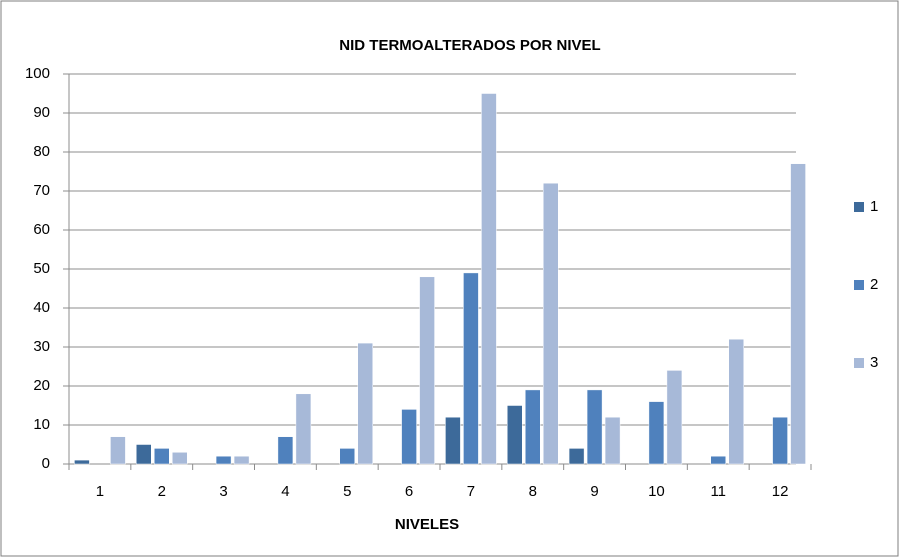  What do you see at coordinates (718, 491) in the screenshot?
I see `x-tick-label: 11` at bounding box center [718, 491].